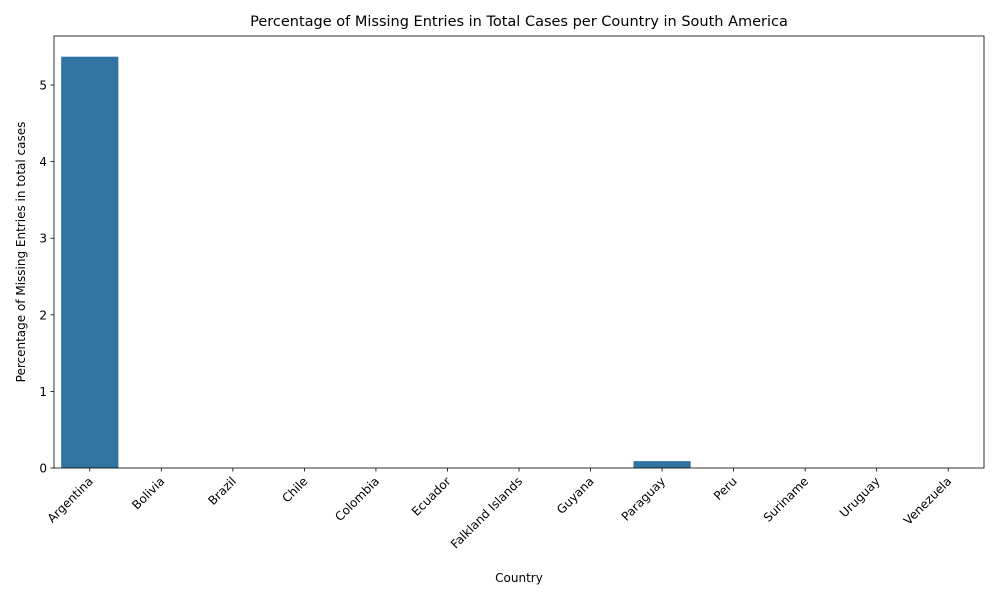  I want to click on x-tick-label: Brazil, so click(222, 491).